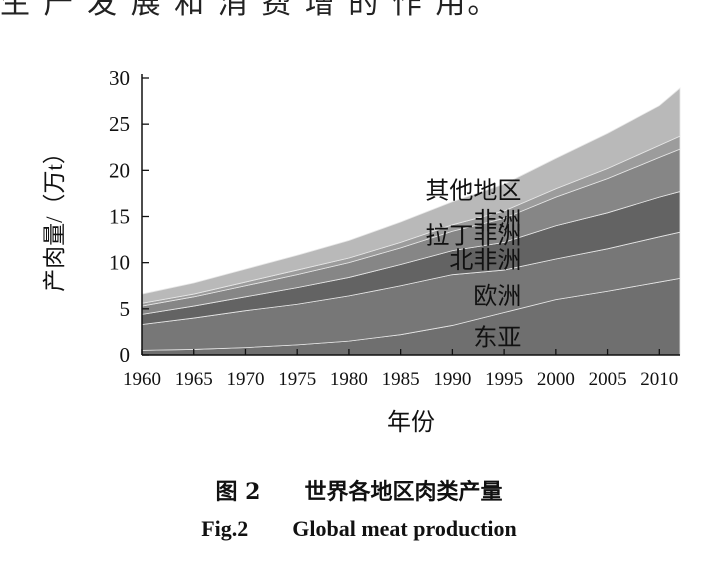  Describe the element at coordinates (125, 309) in the screenshot. I see `y-tick-label: 5` at that location.